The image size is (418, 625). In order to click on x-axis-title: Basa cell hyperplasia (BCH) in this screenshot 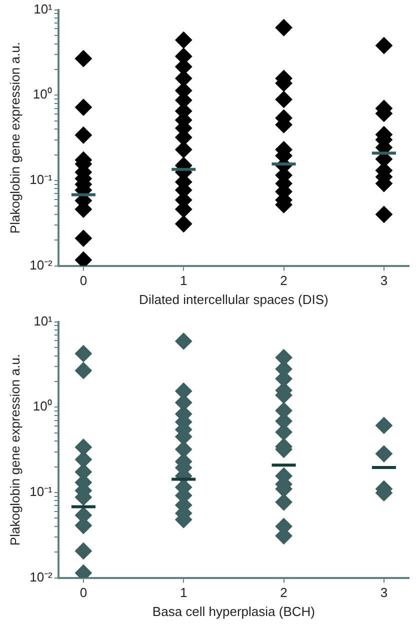, I will do `click(233, 611)`.